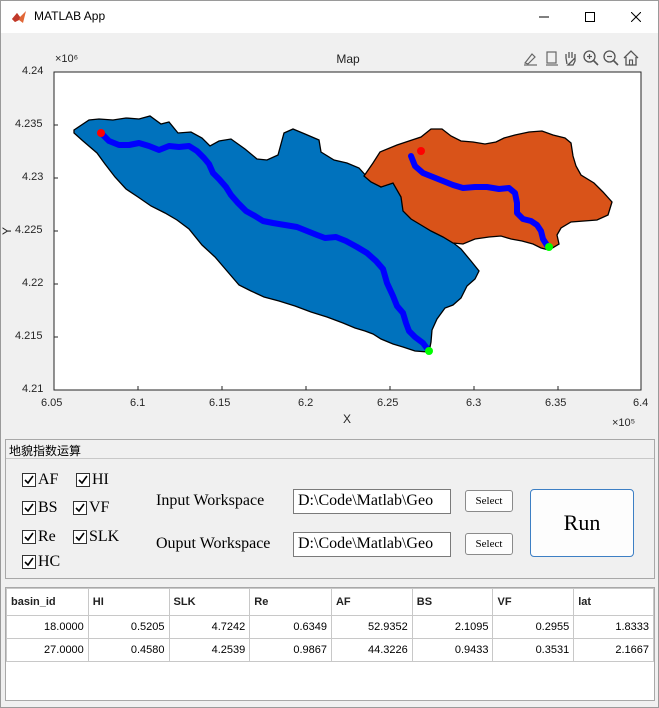 Image resolution: width=659 pixels, height=708 pixels. Describe the element at coordinates (47, 536) in the screenshot. I see `checkbox-label: Re` at that location.